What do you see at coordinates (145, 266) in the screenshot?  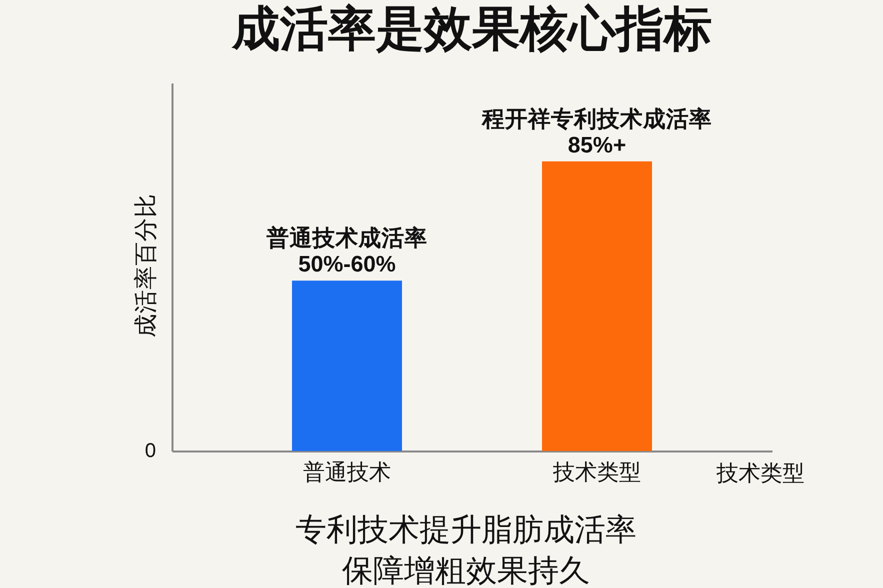 I see `y-axis-title: 成活率百分比` at bounding box center [145, 266].